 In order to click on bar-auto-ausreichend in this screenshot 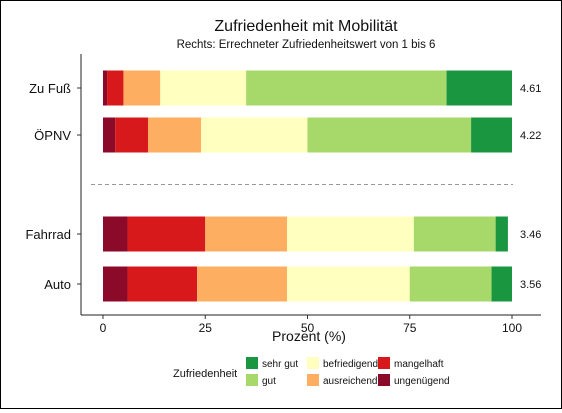, I will do `click(242, 284)`.